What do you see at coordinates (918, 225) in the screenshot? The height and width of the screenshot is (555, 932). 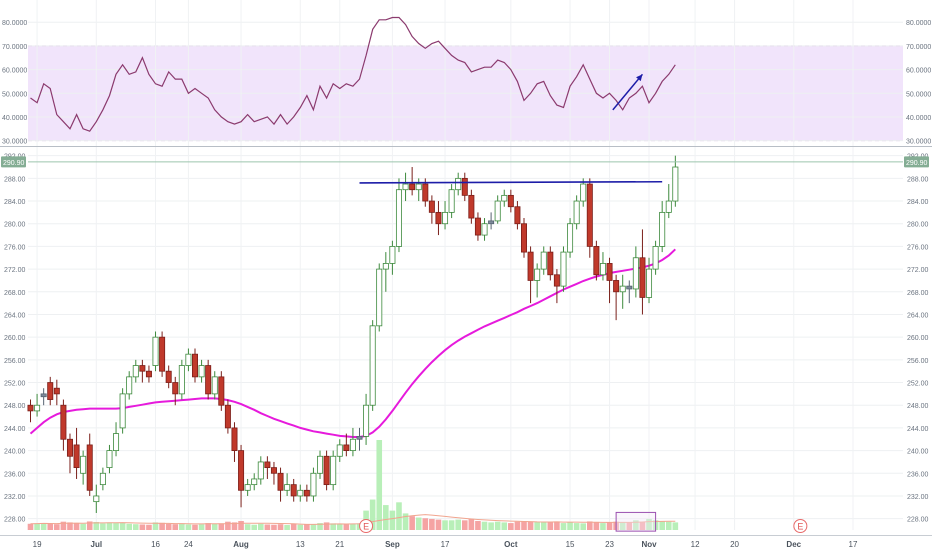 I see `price-y-tick-right: 280.00` at bounding box center [918, 225].